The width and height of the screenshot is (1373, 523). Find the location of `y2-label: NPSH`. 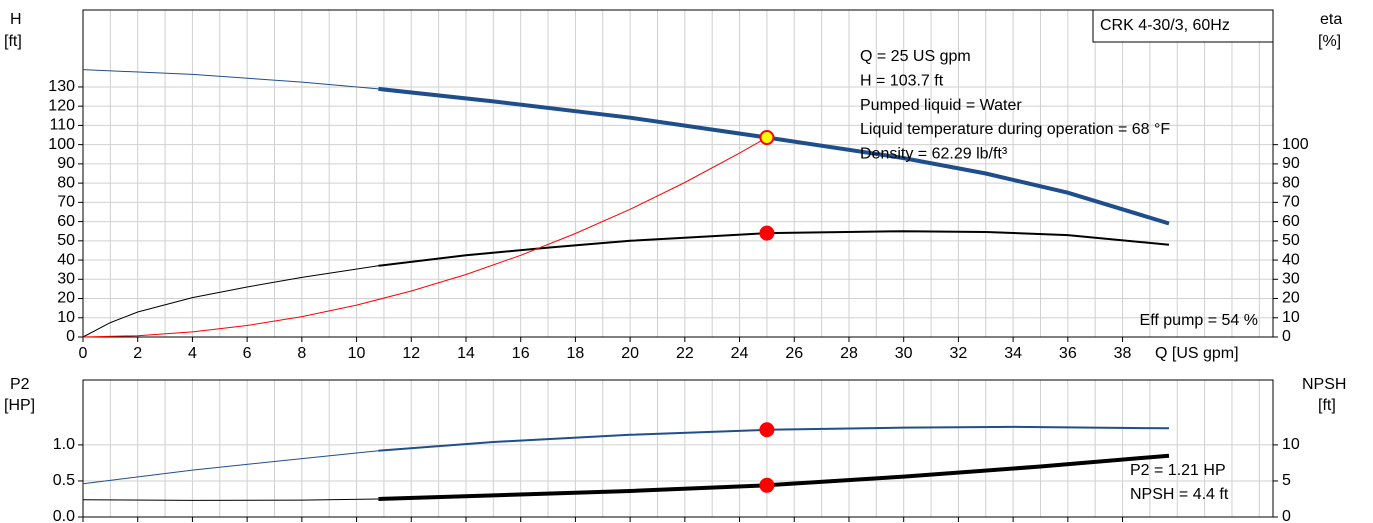

y2-label: NPSH is located at coordinates (1324, 384).